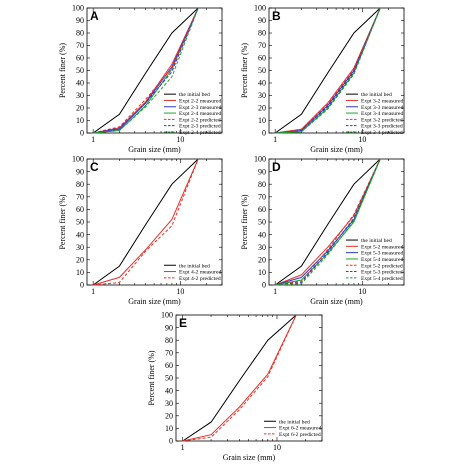 This screenshot has height=471, width=474. I want to click on legend-label: Expt 4-2 predicted, so click(200, 279).